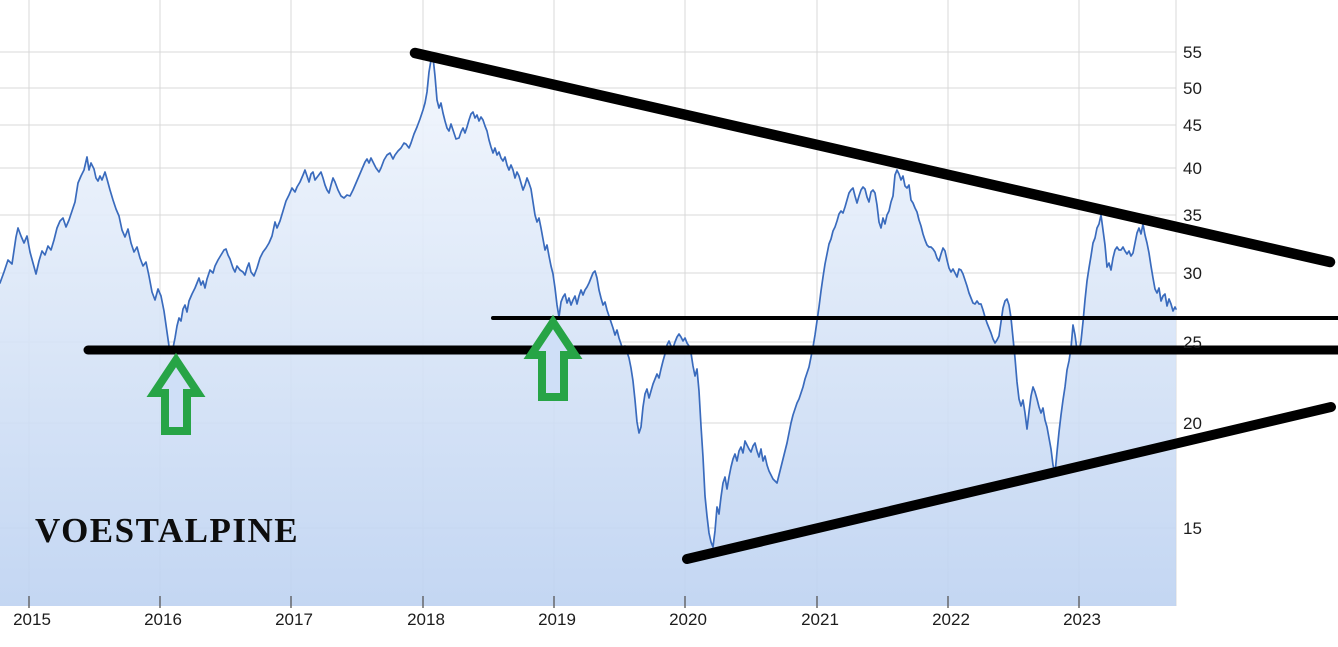  What do you see at coordinates (1192, 342) in the screenshot?
I see `y-axis-label: 25` at bounding box center [1192, 342].